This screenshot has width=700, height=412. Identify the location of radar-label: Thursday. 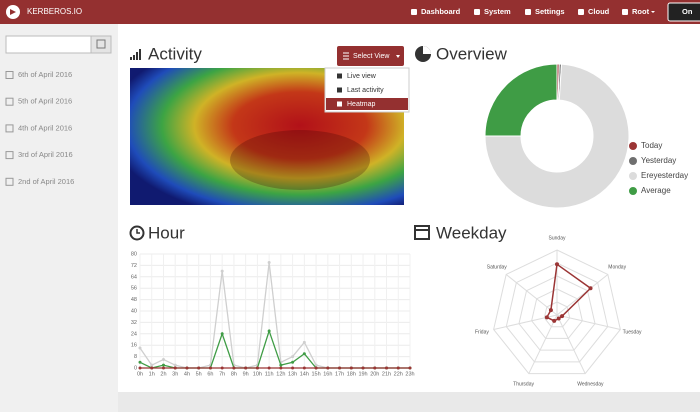
(523, 385).